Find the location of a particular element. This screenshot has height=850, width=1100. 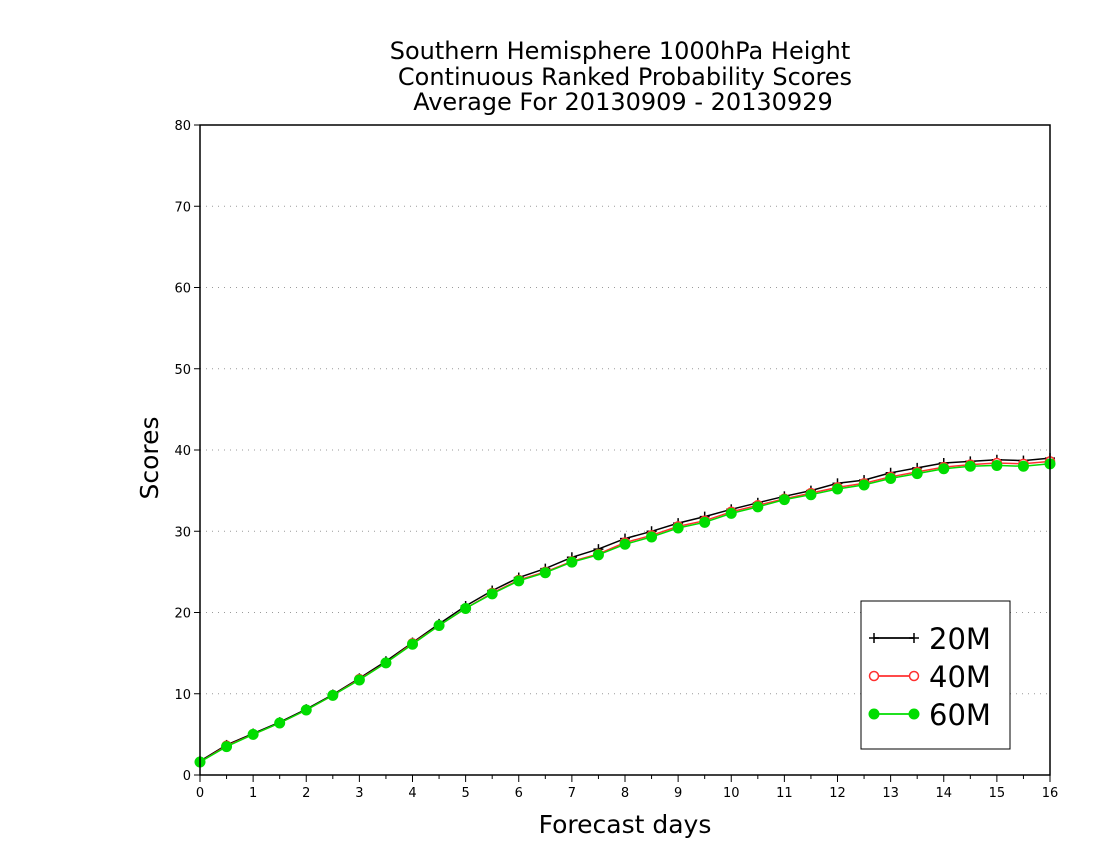

legend-item-20M: 20M is located at coordinates (930, 639).